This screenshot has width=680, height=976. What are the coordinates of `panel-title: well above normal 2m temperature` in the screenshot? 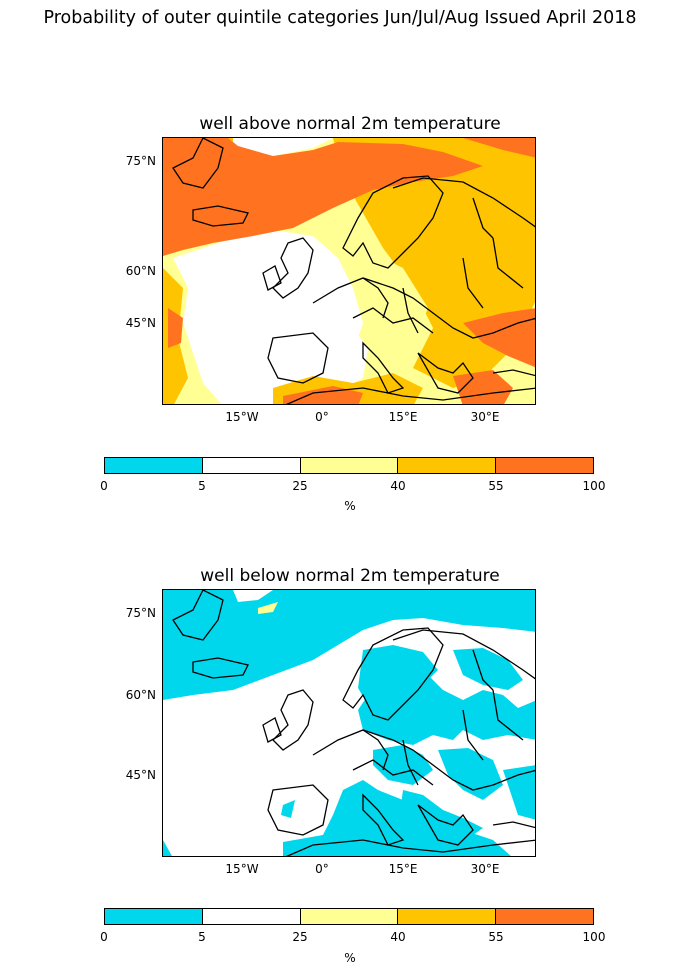 It's located at (350, 124).